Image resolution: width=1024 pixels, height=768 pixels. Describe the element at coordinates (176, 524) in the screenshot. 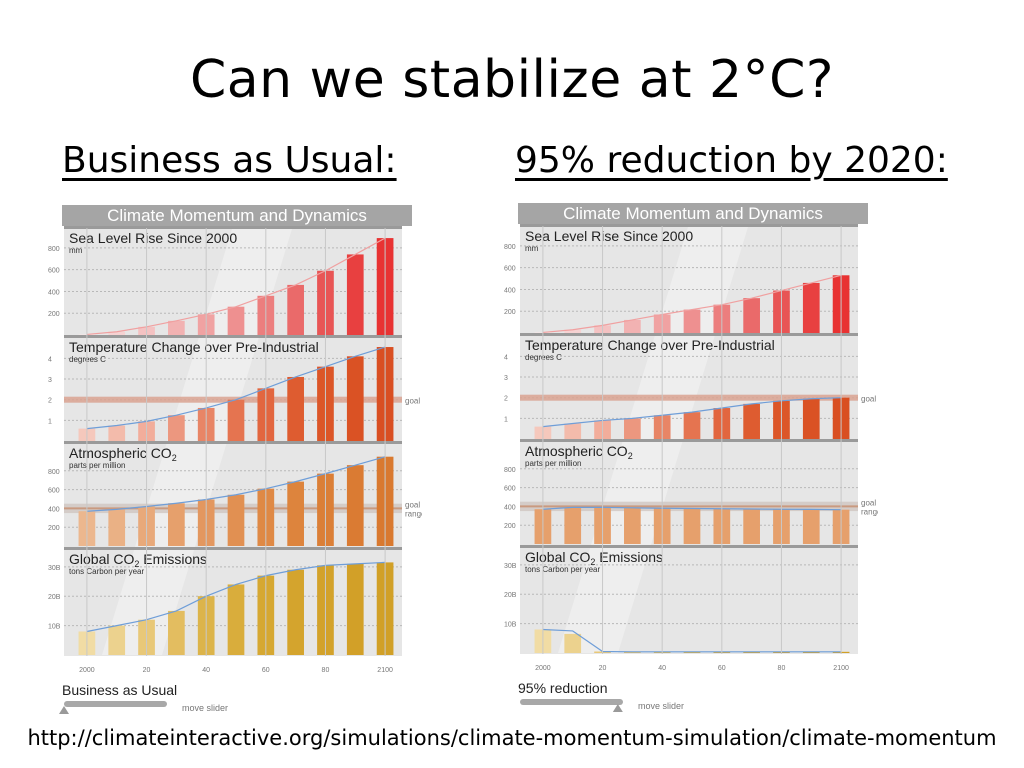

I see `bar-co2-2030` at that location.